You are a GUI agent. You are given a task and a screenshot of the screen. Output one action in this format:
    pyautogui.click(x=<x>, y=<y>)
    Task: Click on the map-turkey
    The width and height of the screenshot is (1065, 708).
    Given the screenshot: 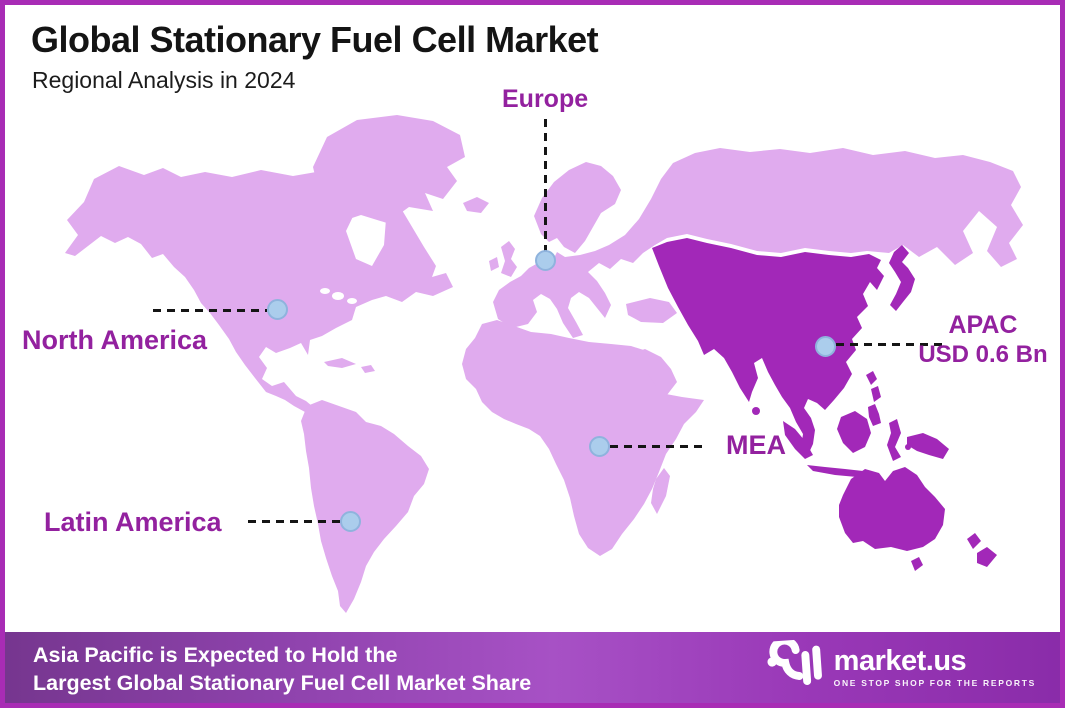 What is the action you would take?
    pyautogui.click(x=651, y=310)
    